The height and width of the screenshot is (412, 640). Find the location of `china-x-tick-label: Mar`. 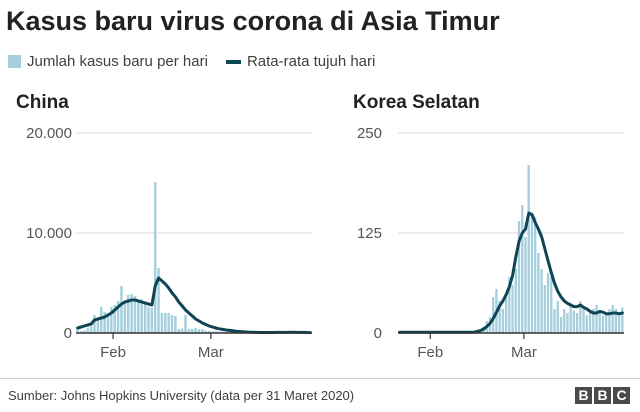

china-x-tick-label: Mar is located at coordinates (211, 352).